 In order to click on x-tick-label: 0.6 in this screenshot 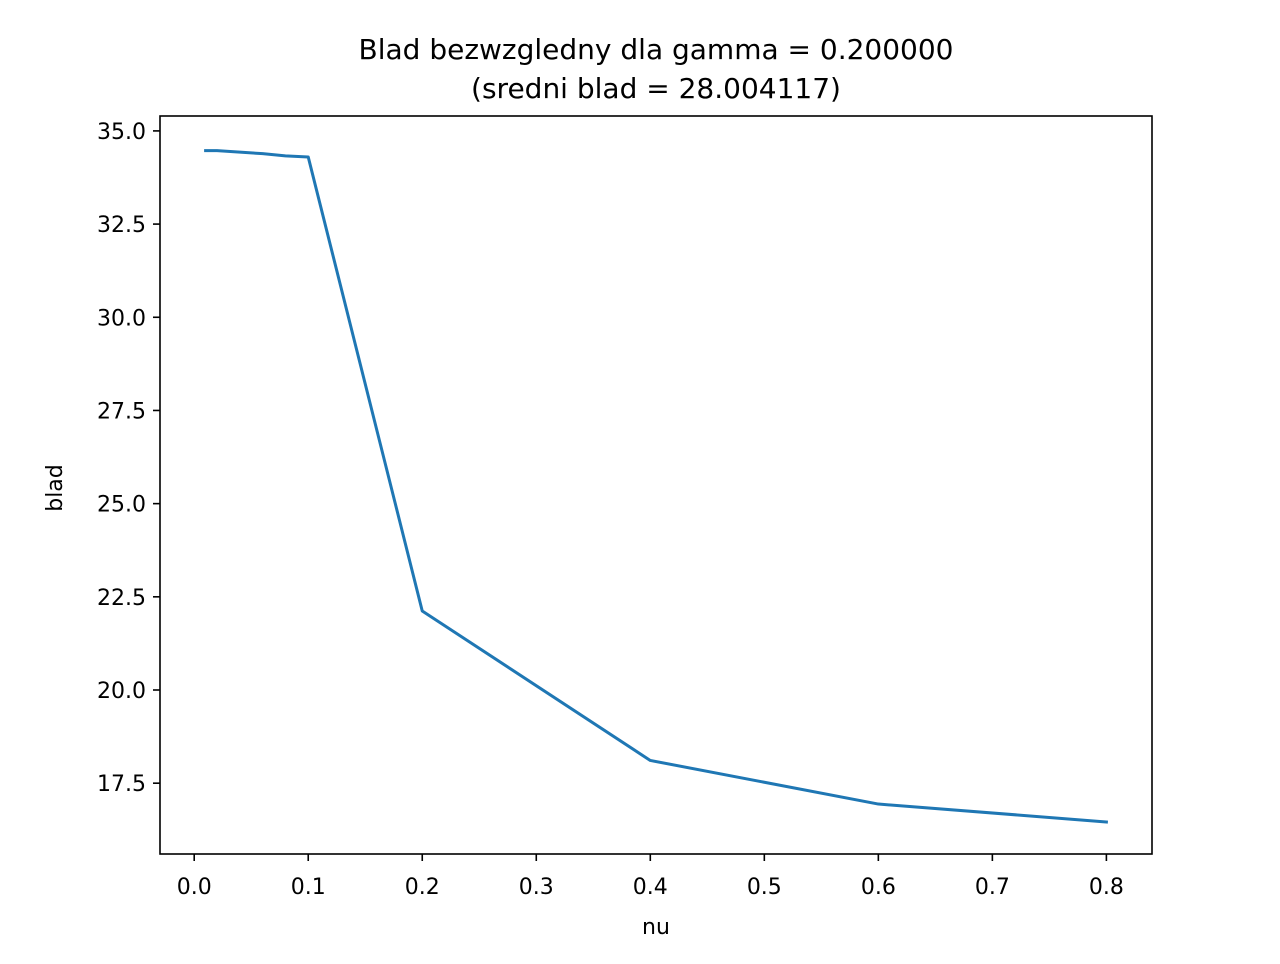, I will do `click(878, 887)`.